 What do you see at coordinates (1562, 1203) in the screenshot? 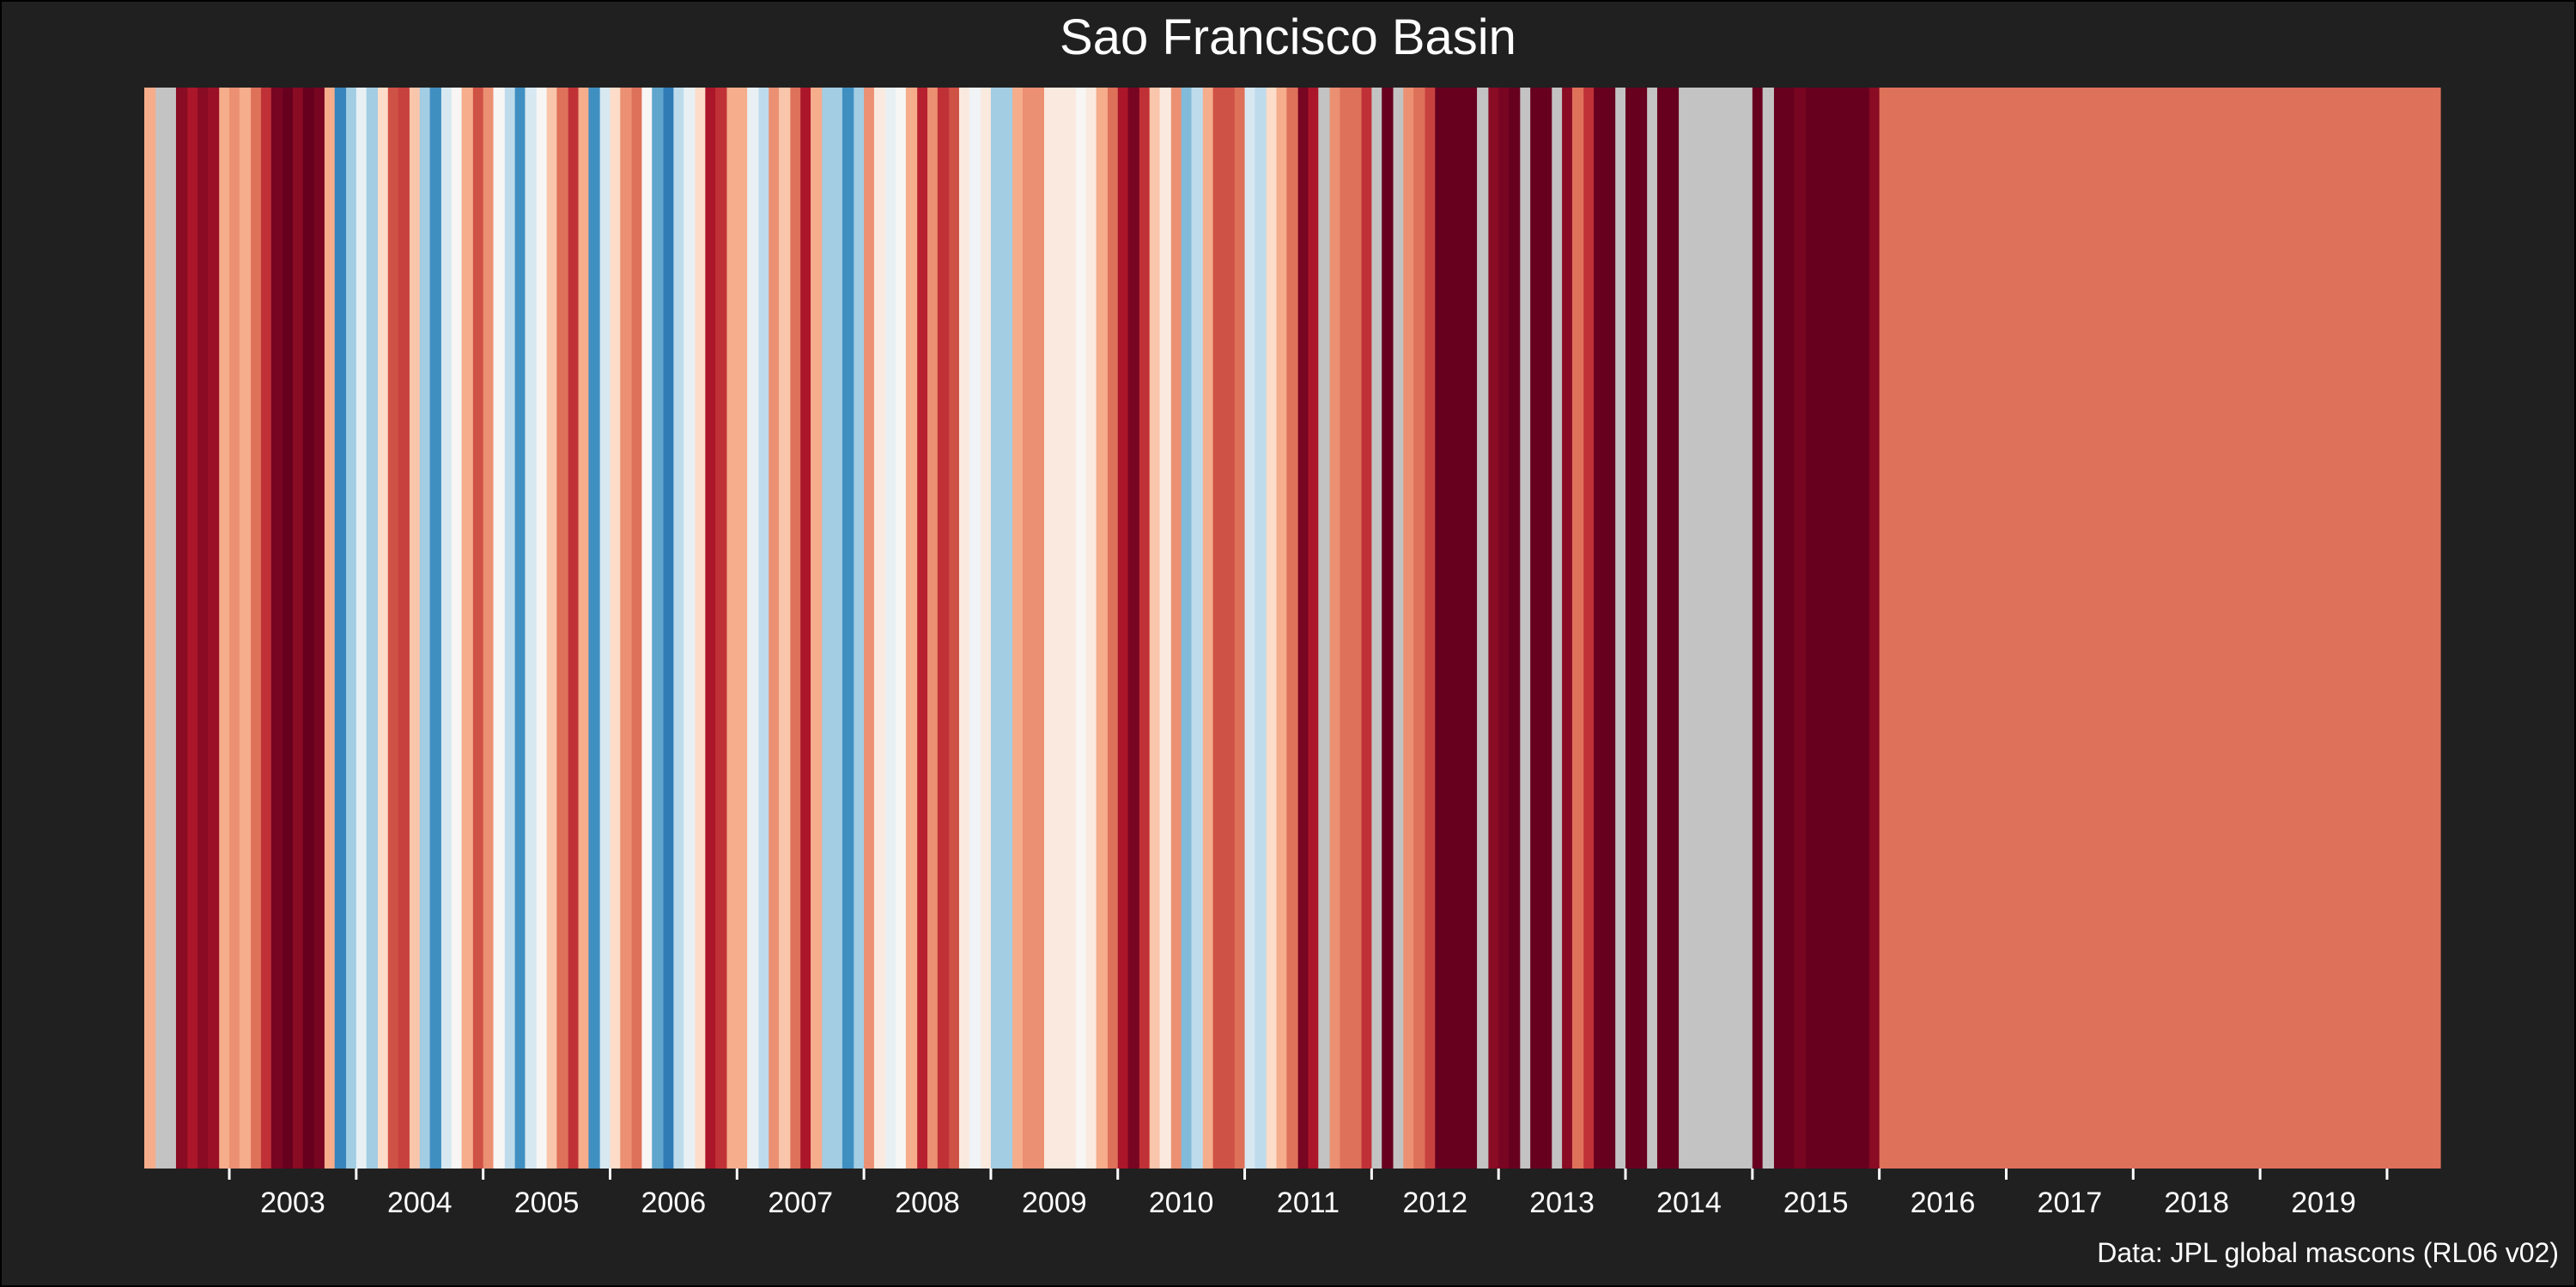
I see `x-tick-label: 2013` at bounding box center [1562, 1203].